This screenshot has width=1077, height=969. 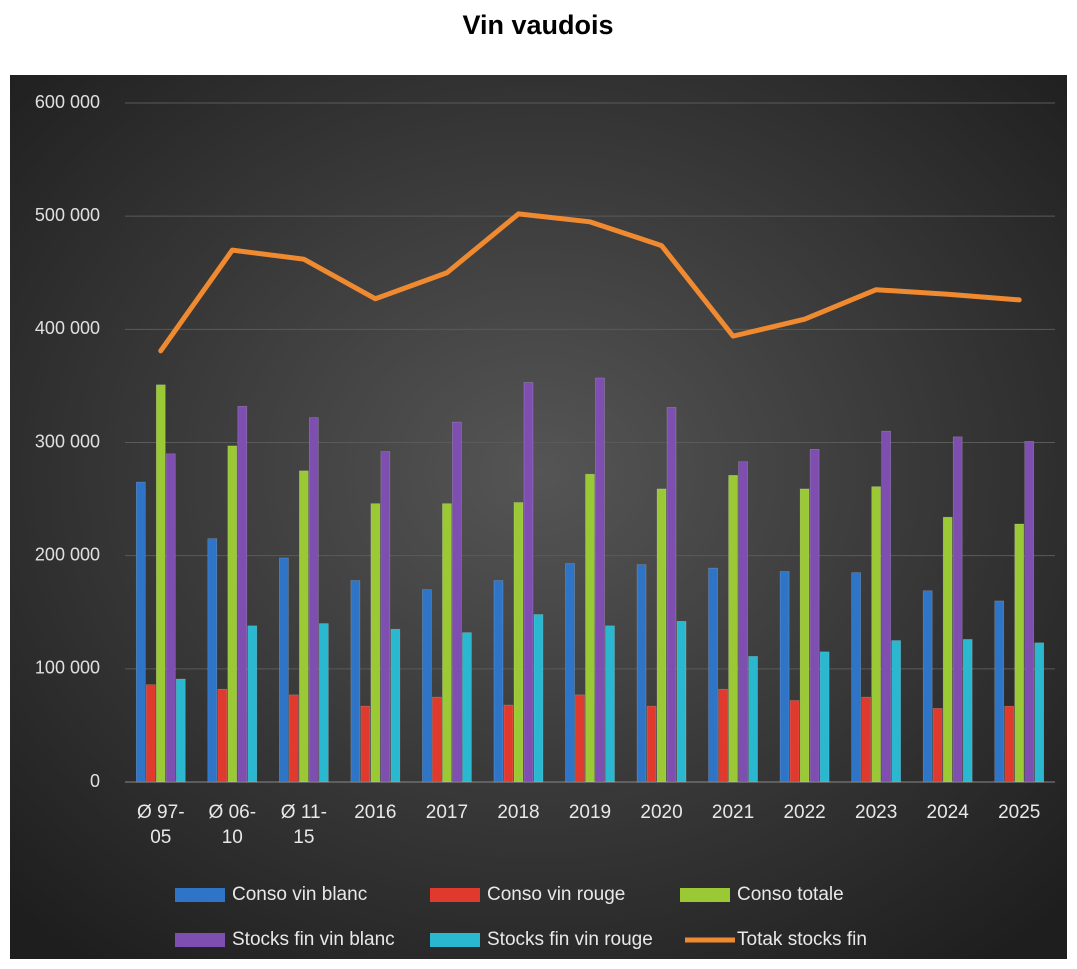 I want to click on x-tick-label: 2023, so click(x=876, y=812).